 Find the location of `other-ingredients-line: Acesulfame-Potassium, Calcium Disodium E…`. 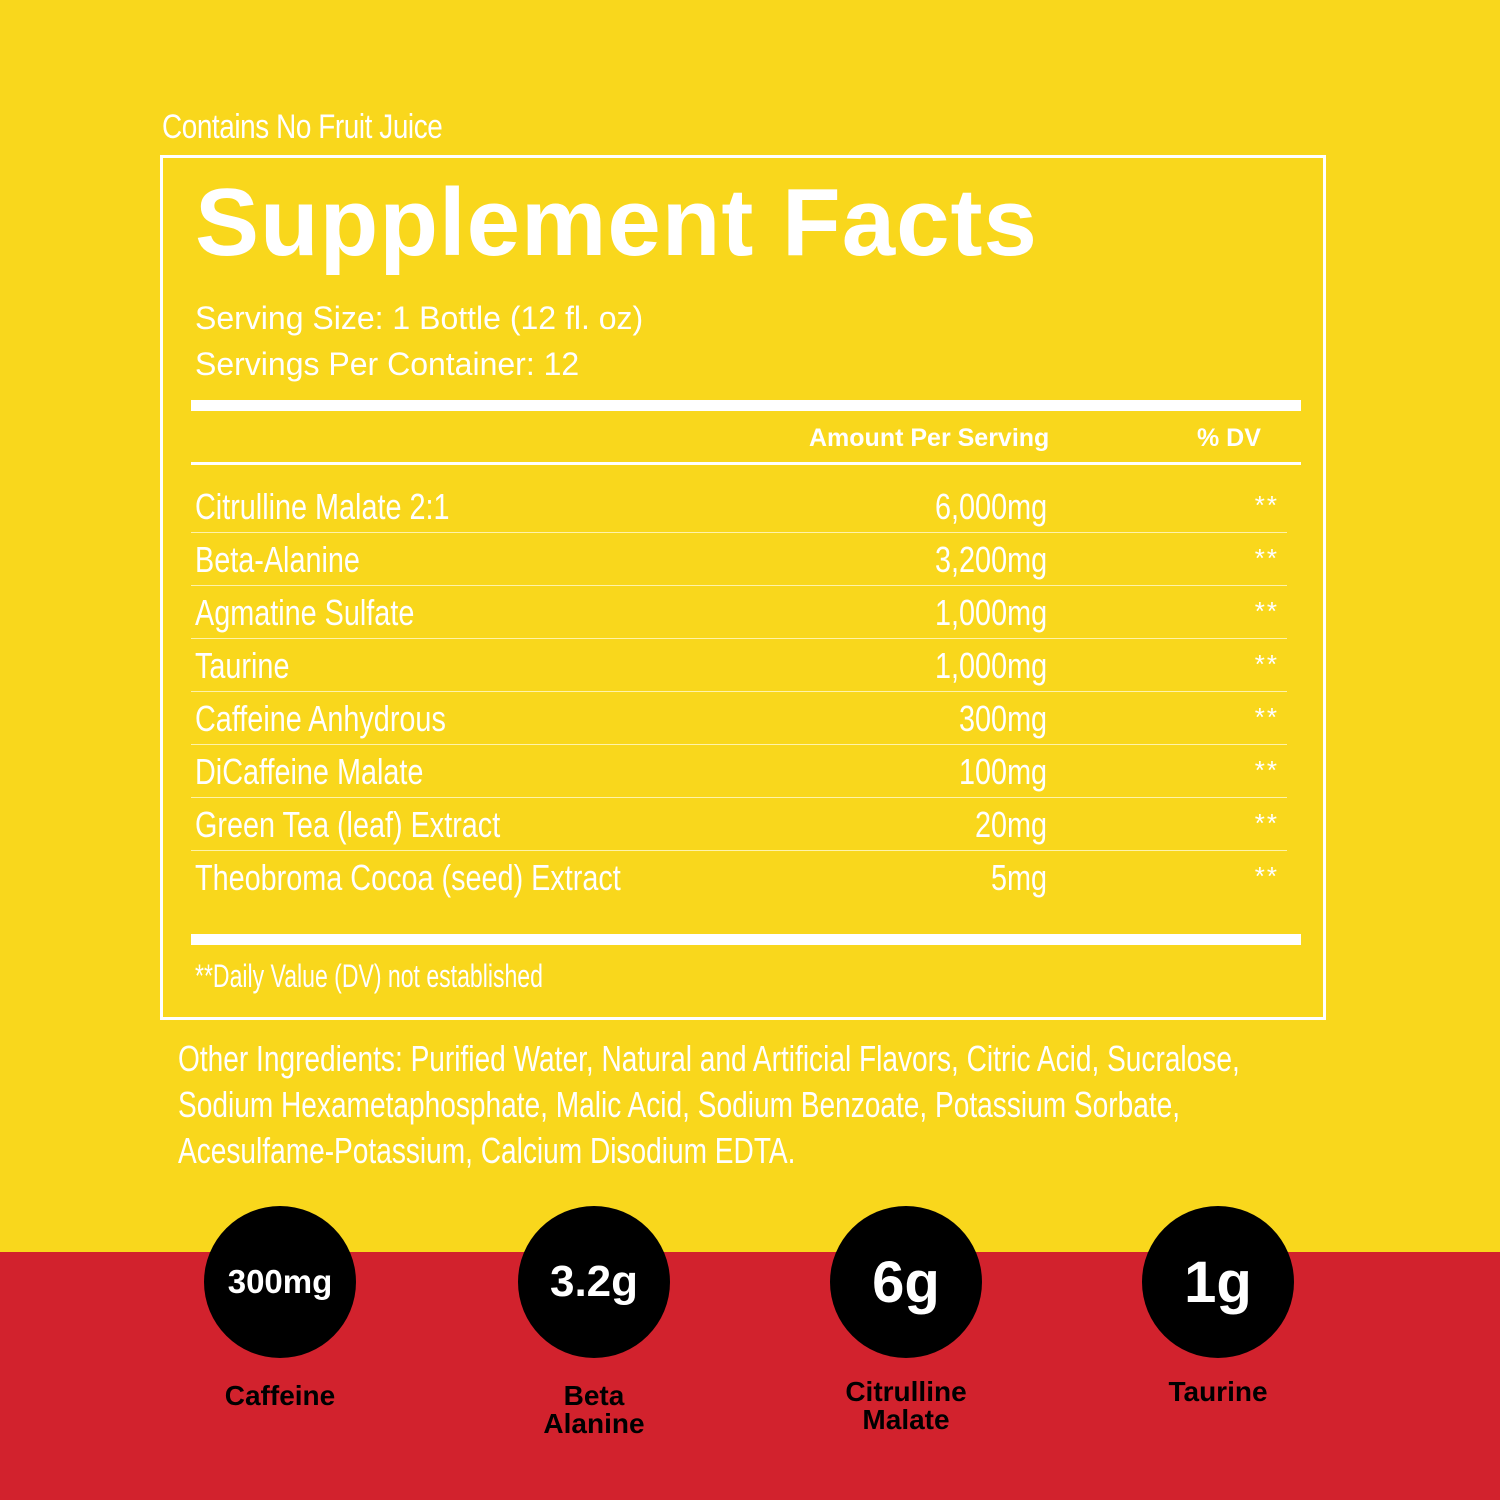

other-ingredients-line: Acesulfame-Potassium, Calcium Disodium E… is located at coordinates (487, 1150).